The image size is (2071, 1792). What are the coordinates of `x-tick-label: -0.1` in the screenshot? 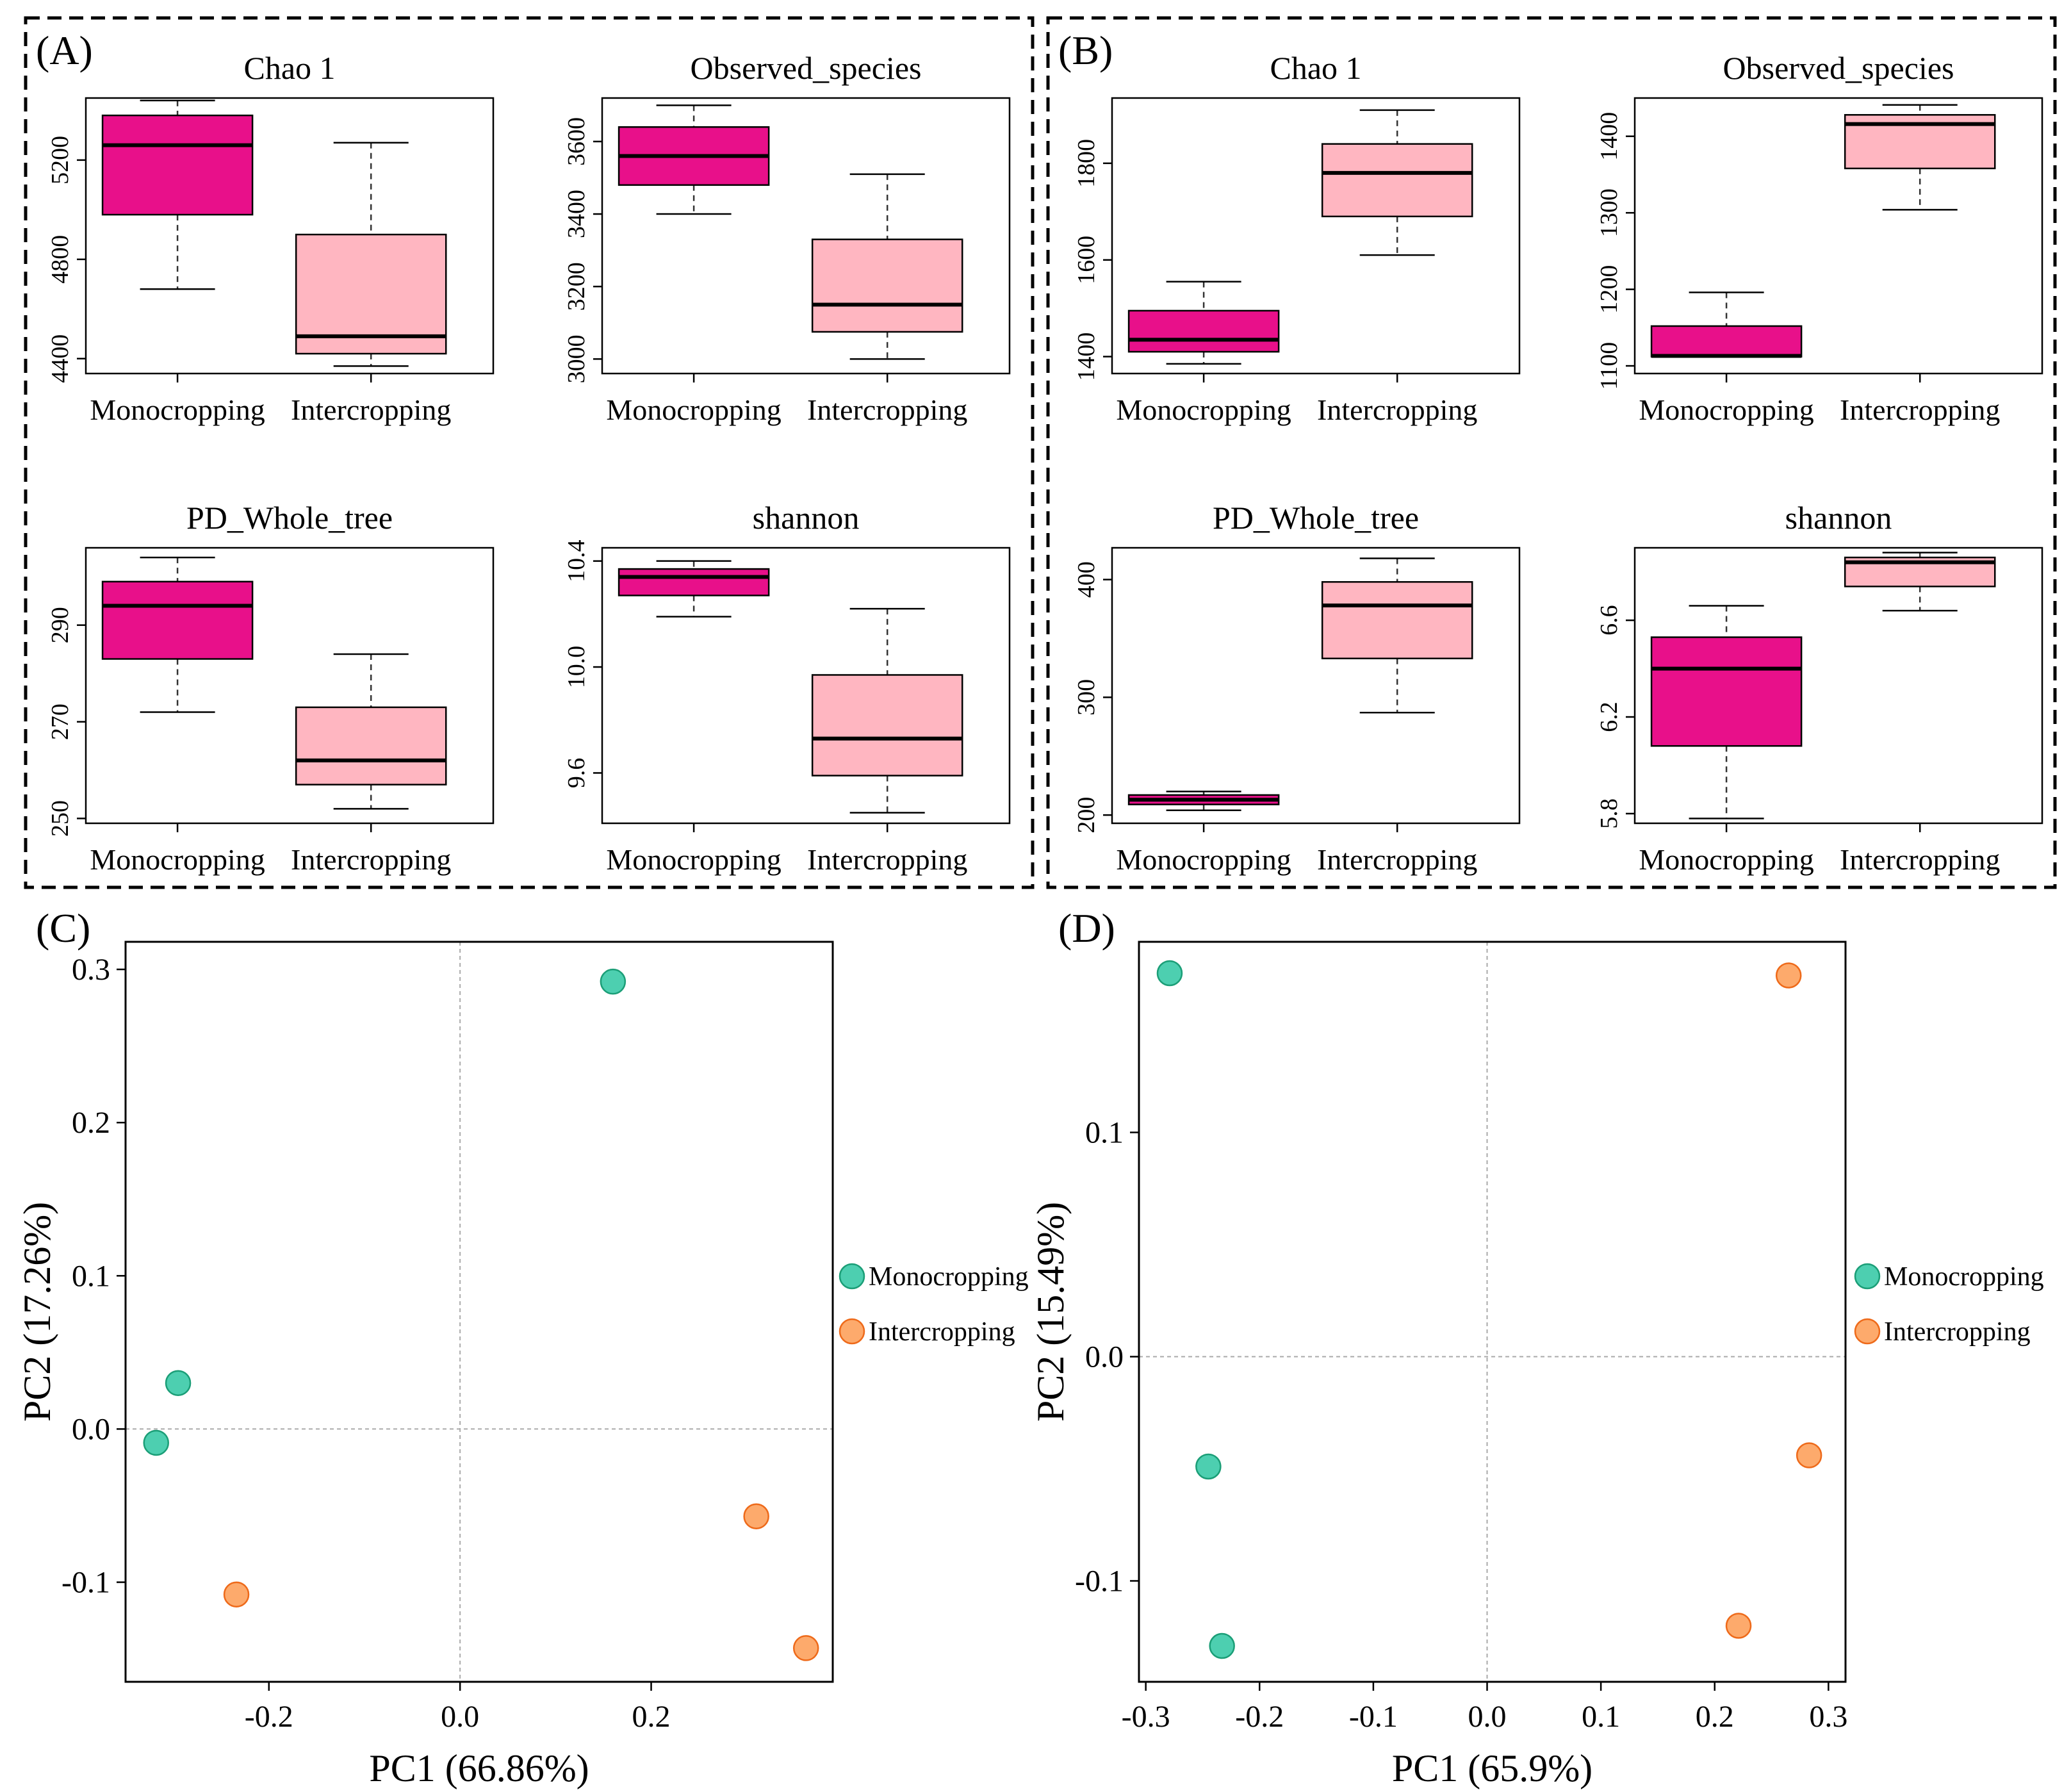 It's located at (1374, 1717).